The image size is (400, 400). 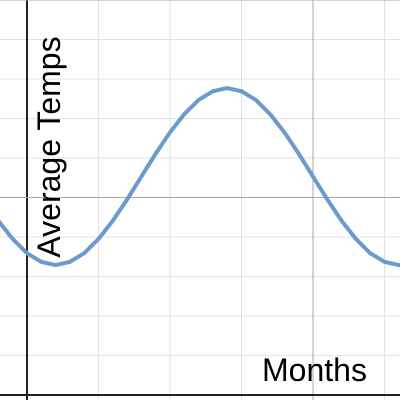 I want to click on y-axis-label: Average Temps, so click(x=49, y=146).